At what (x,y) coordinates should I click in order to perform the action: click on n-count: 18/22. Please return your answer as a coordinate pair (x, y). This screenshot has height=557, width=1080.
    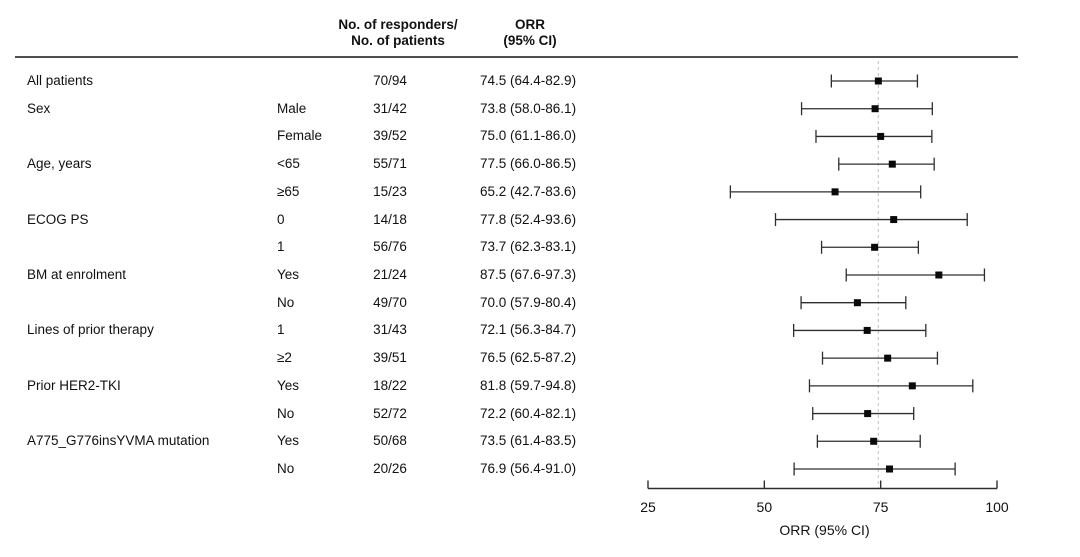
    Looking at the image, I should click on (390, 385).